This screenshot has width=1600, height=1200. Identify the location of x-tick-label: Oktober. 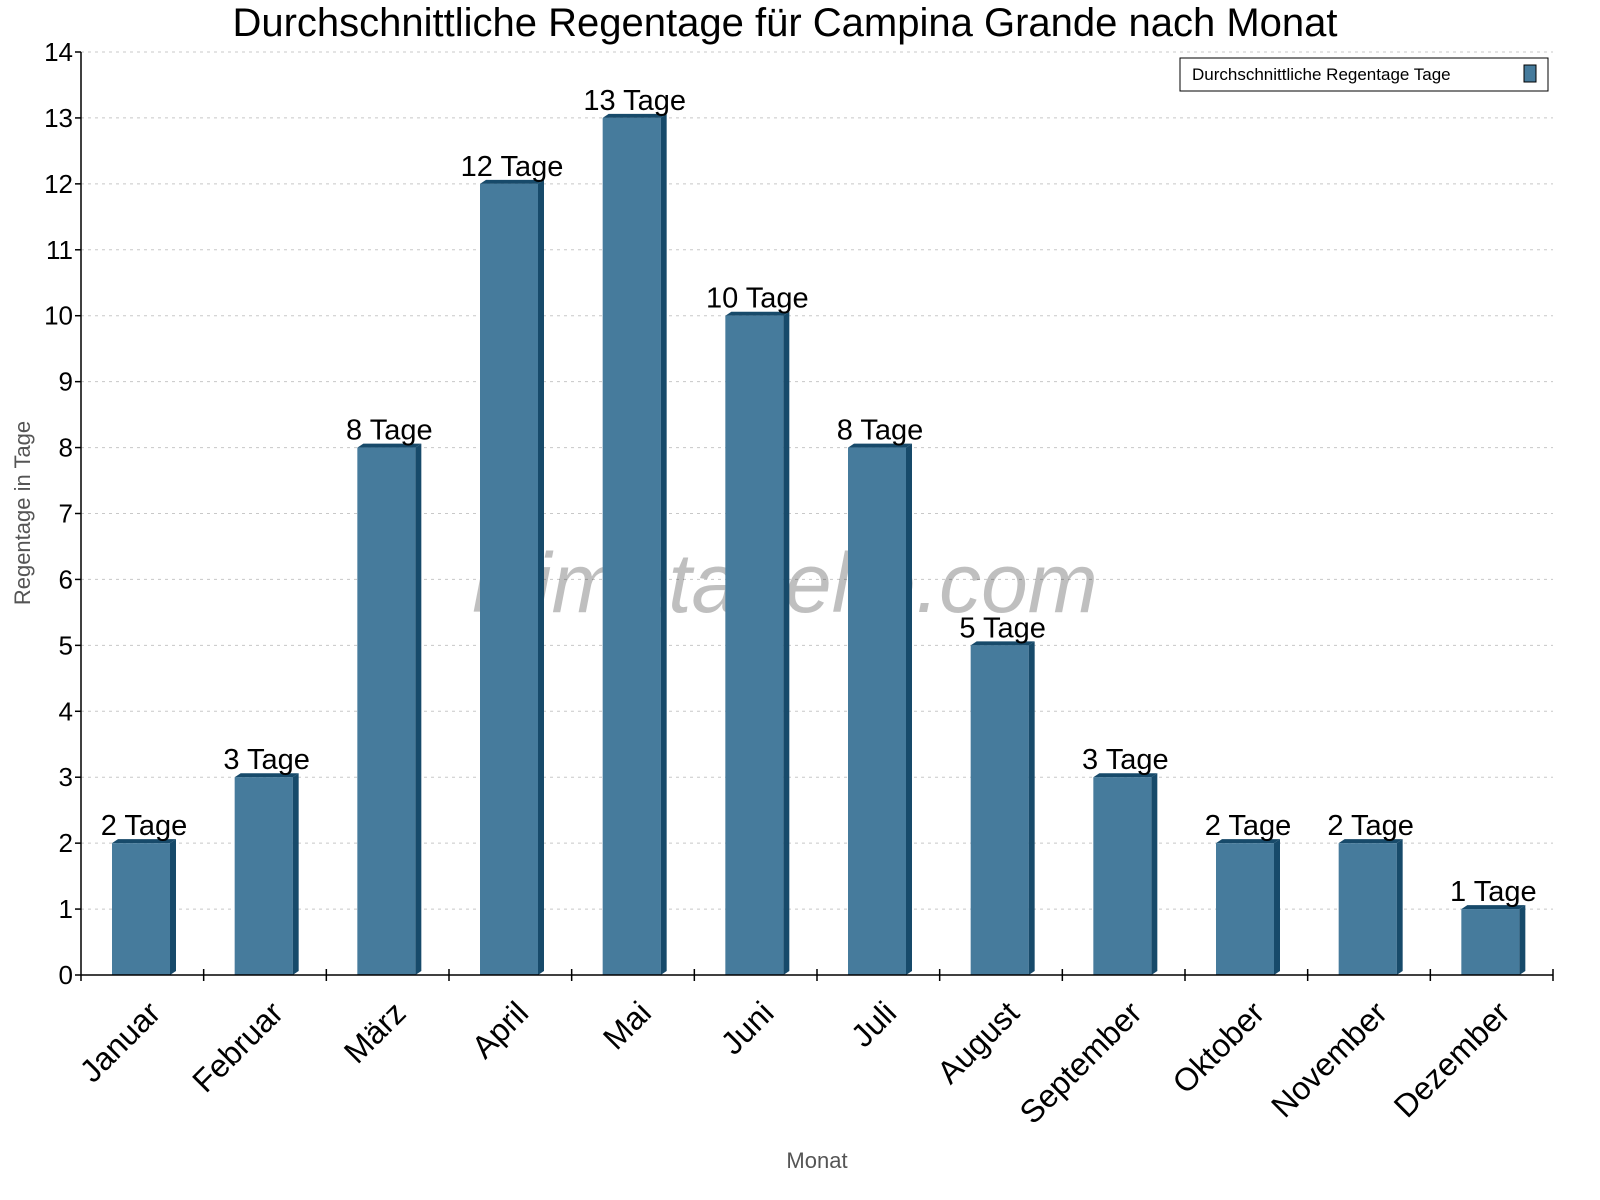
(1218, 1047).